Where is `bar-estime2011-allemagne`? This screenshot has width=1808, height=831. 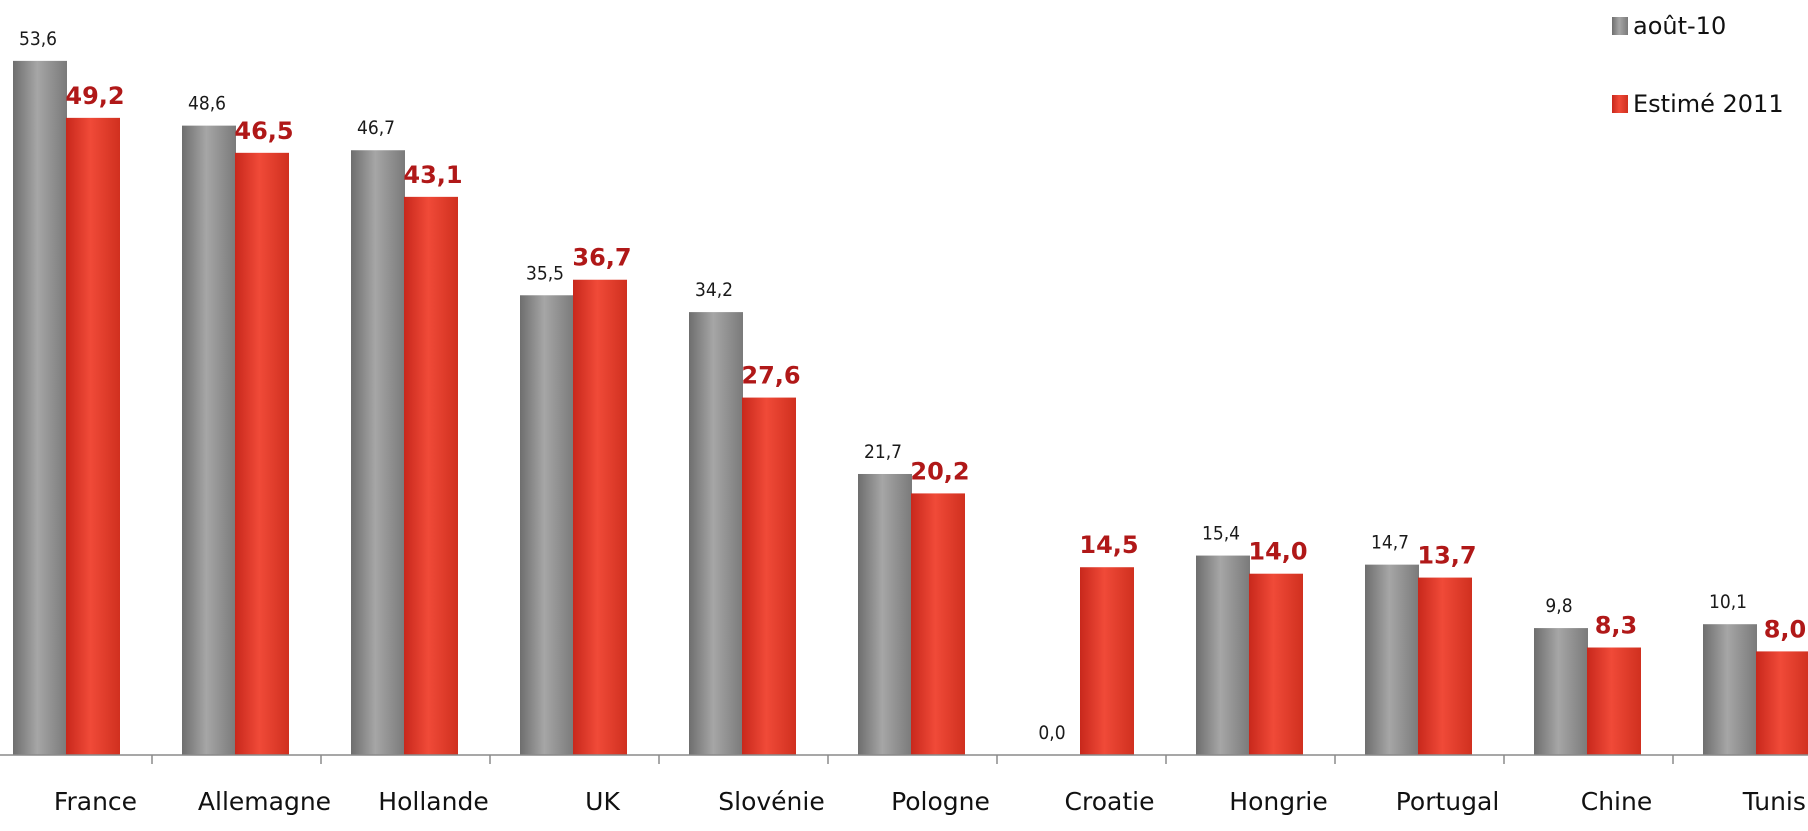 bar-estime2011-allemagne is located at coordinates (262, 453).